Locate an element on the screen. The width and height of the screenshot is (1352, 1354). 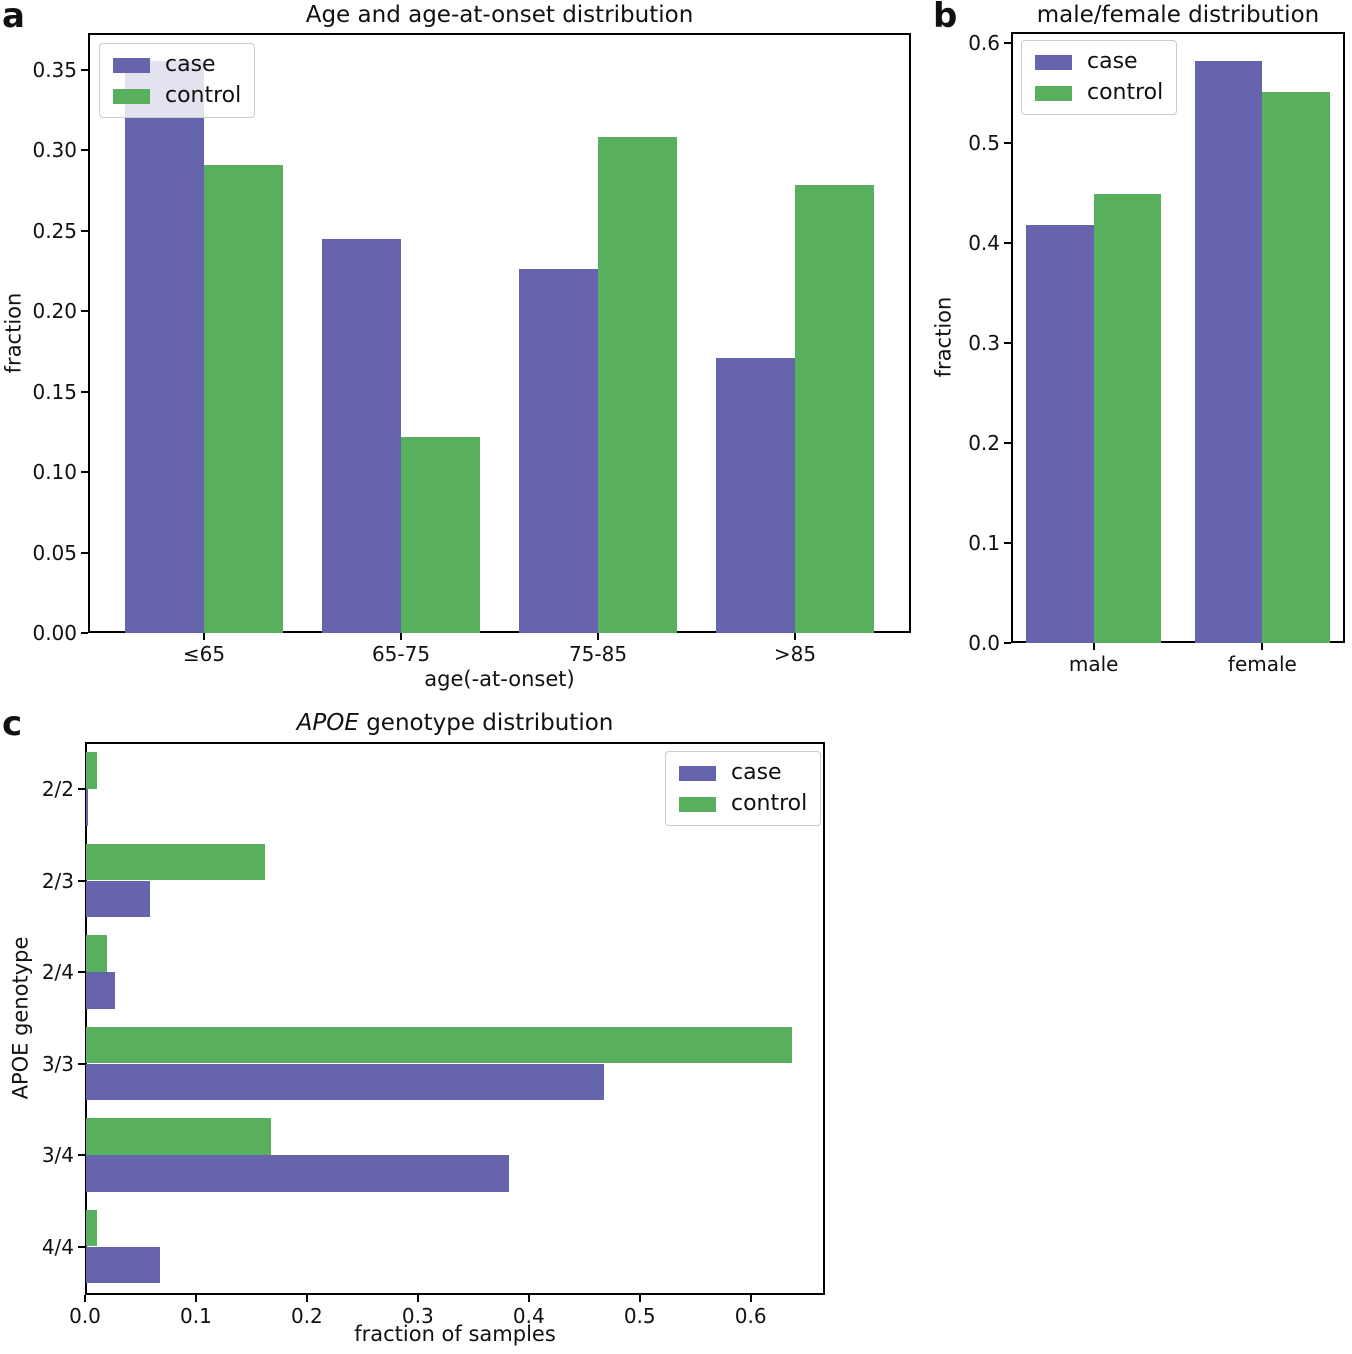
chart-title-sex: male/female distribution is located at coordinates (1178, 15).